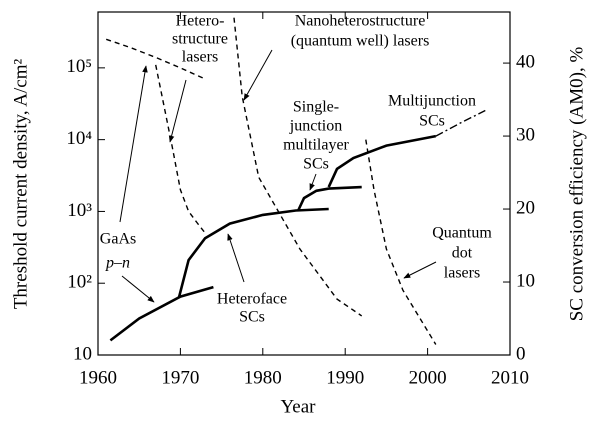 The image size is (595, 423). What do you see at coordinates (200, 39) in the screenshot?
I see `annotation: structure` at bounding box center [200, 39].